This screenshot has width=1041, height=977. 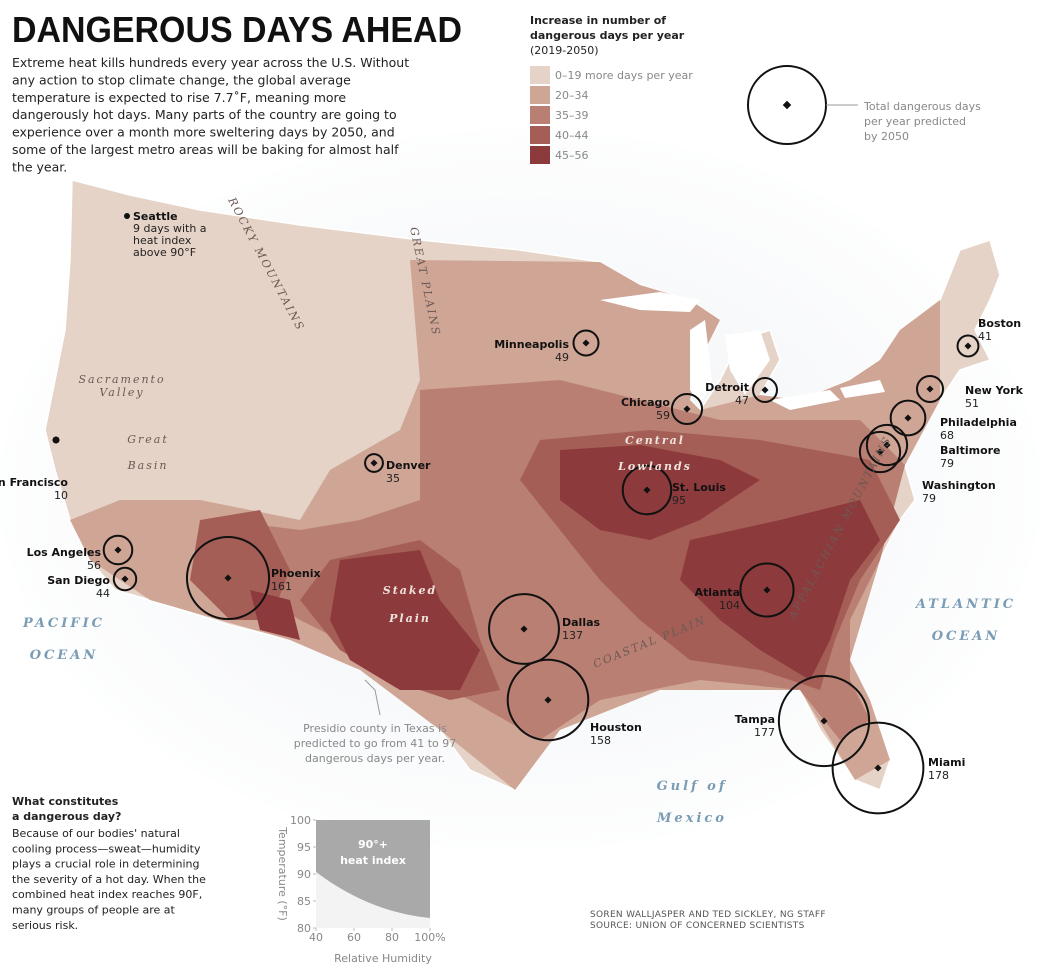 What do you see at coordinates (978, 422) in the screenshot?
I see `city-name: Philadelphia` at bounding box center [978, 422].